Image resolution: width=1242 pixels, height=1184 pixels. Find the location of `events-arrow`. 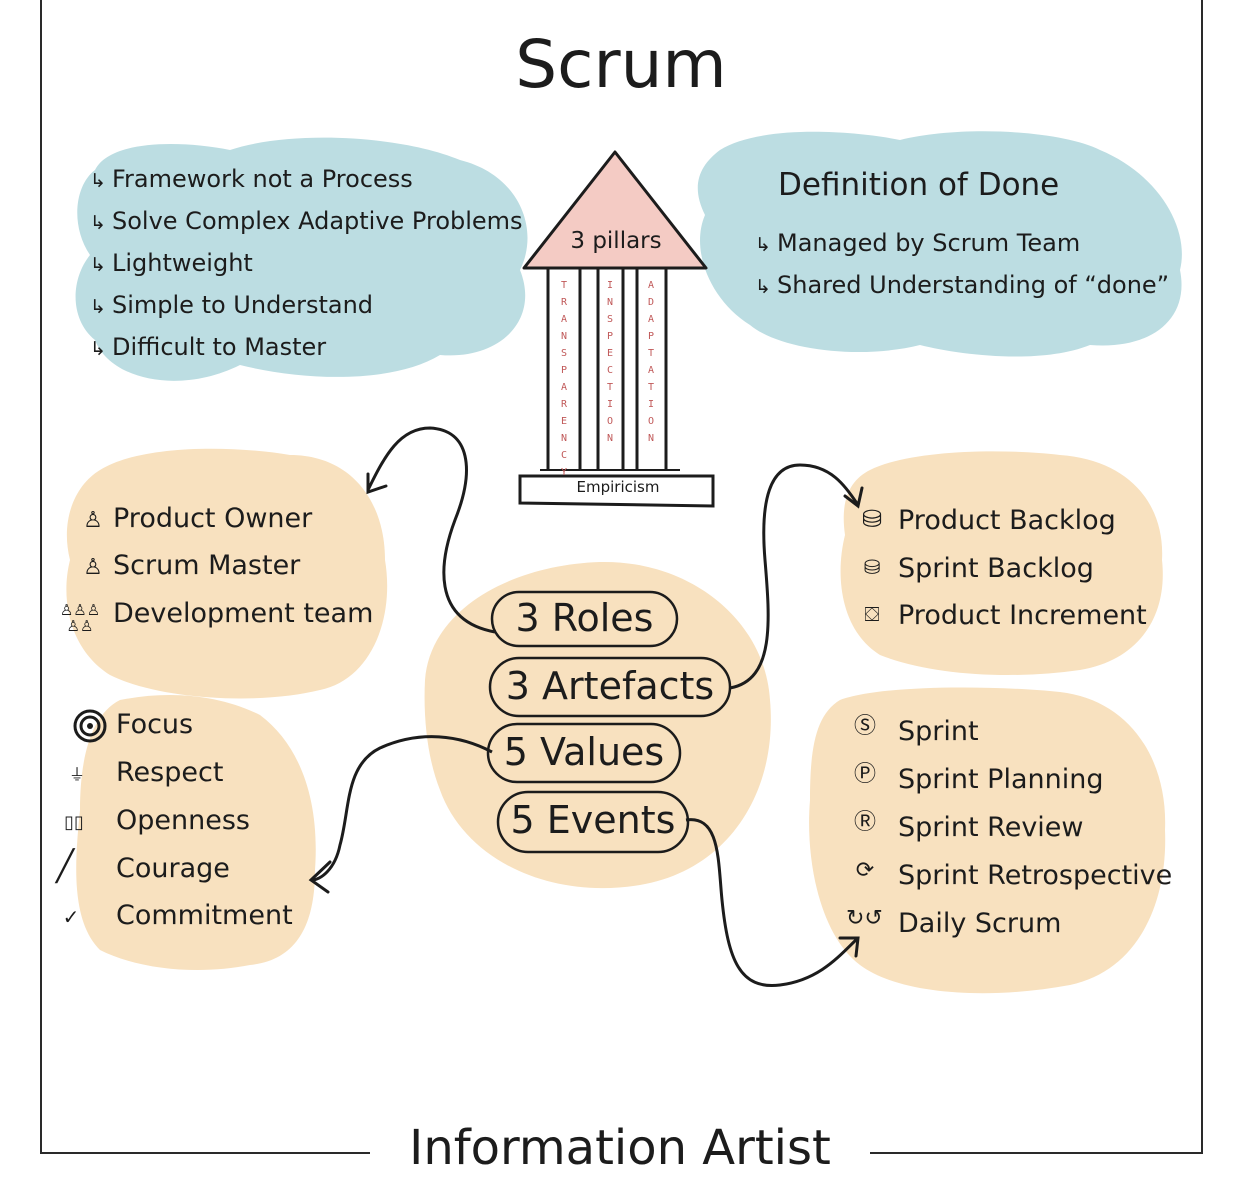

events-arrow is located at coordinates (772, 903).